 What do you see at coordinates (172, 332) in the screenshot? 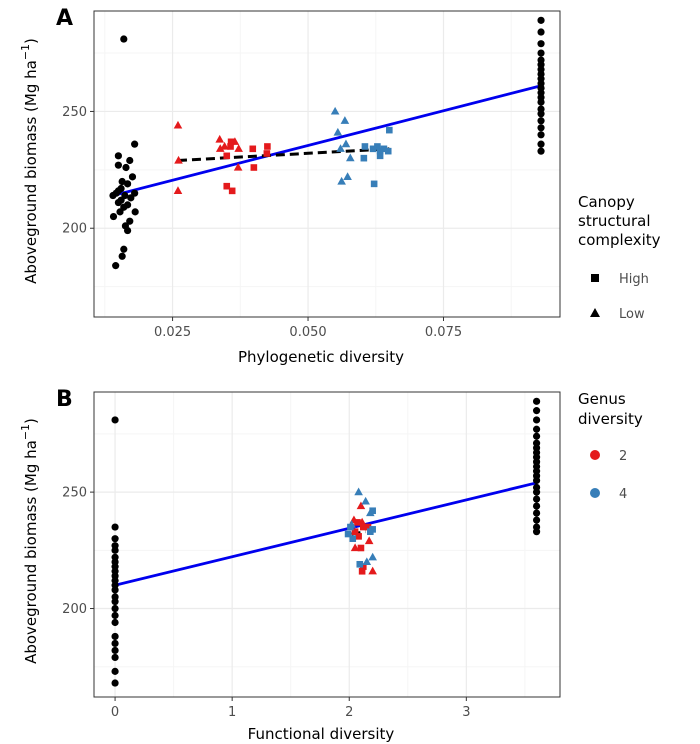
I see `x-tick-label: 0.025` at bounding box center [172, 332].